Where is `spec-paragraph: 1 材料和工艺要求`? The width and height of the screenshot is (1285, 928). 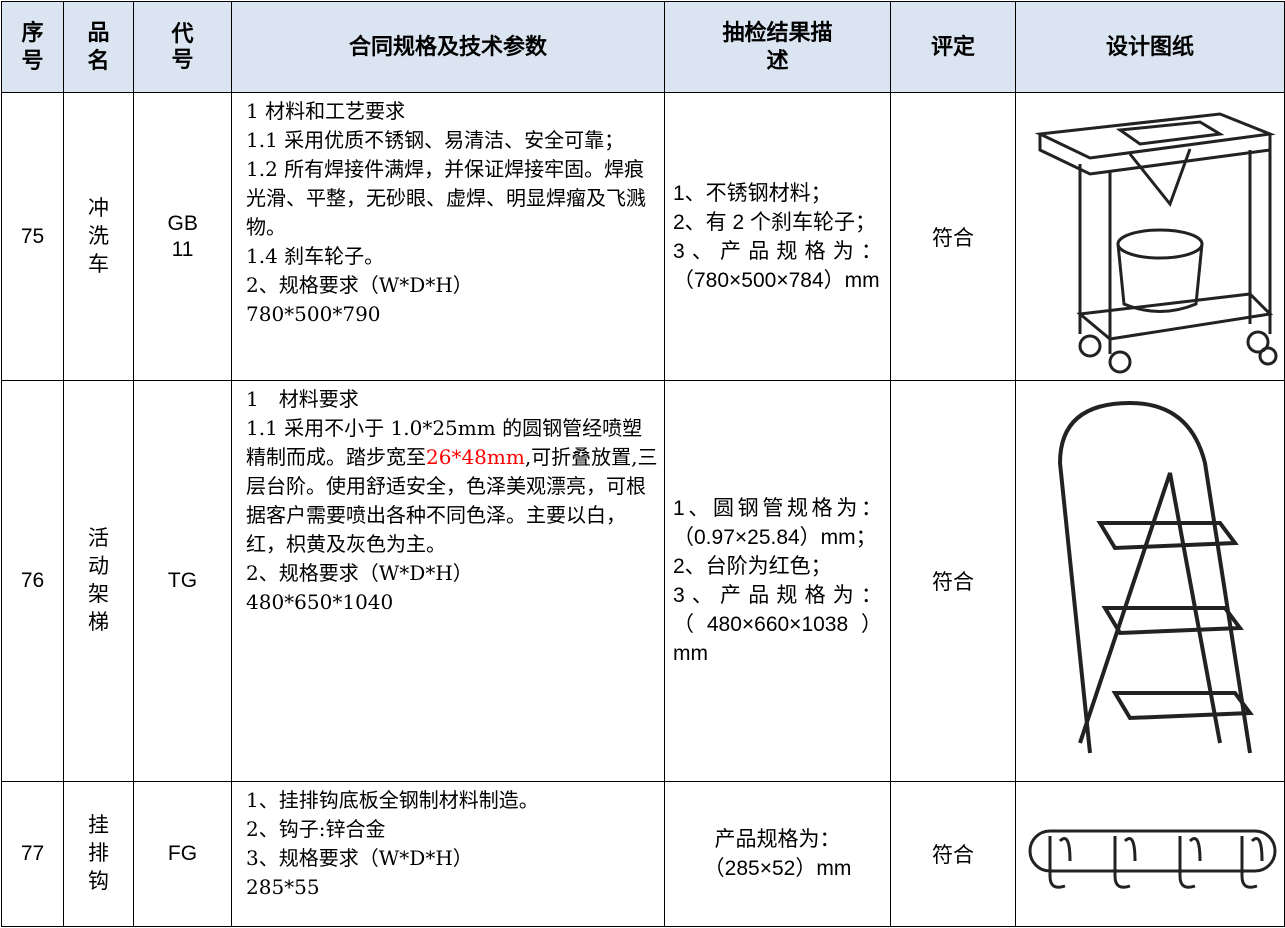
spec-paragraph: 1 材料和工艺要求 is located at coordinates (453, 111).